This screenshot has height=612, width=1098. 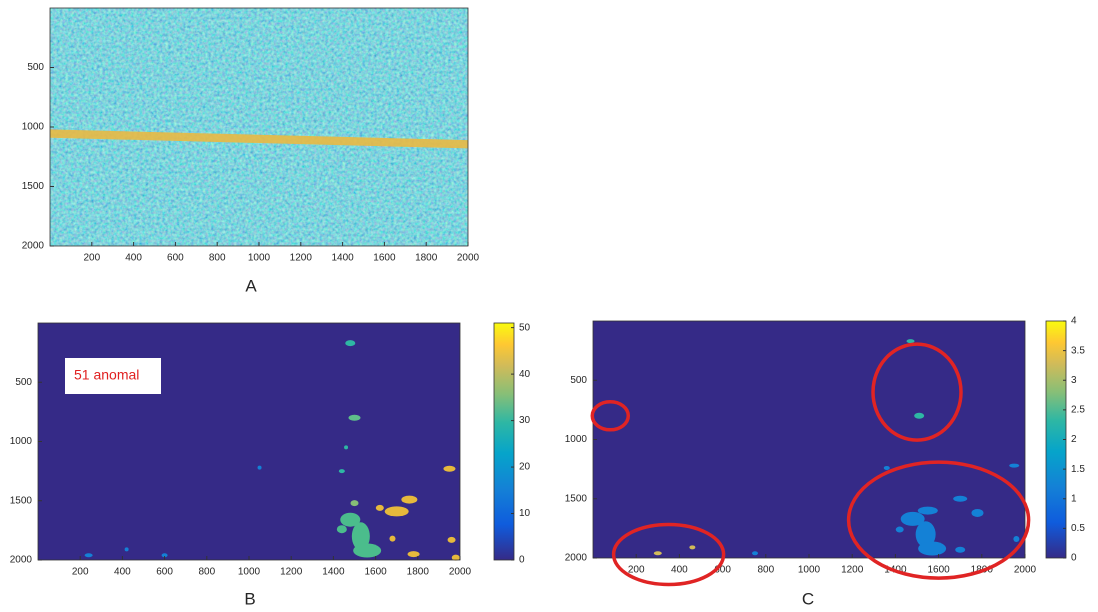 I want to click on colorbar-tick-label: 50, so click(x=525, y=327).